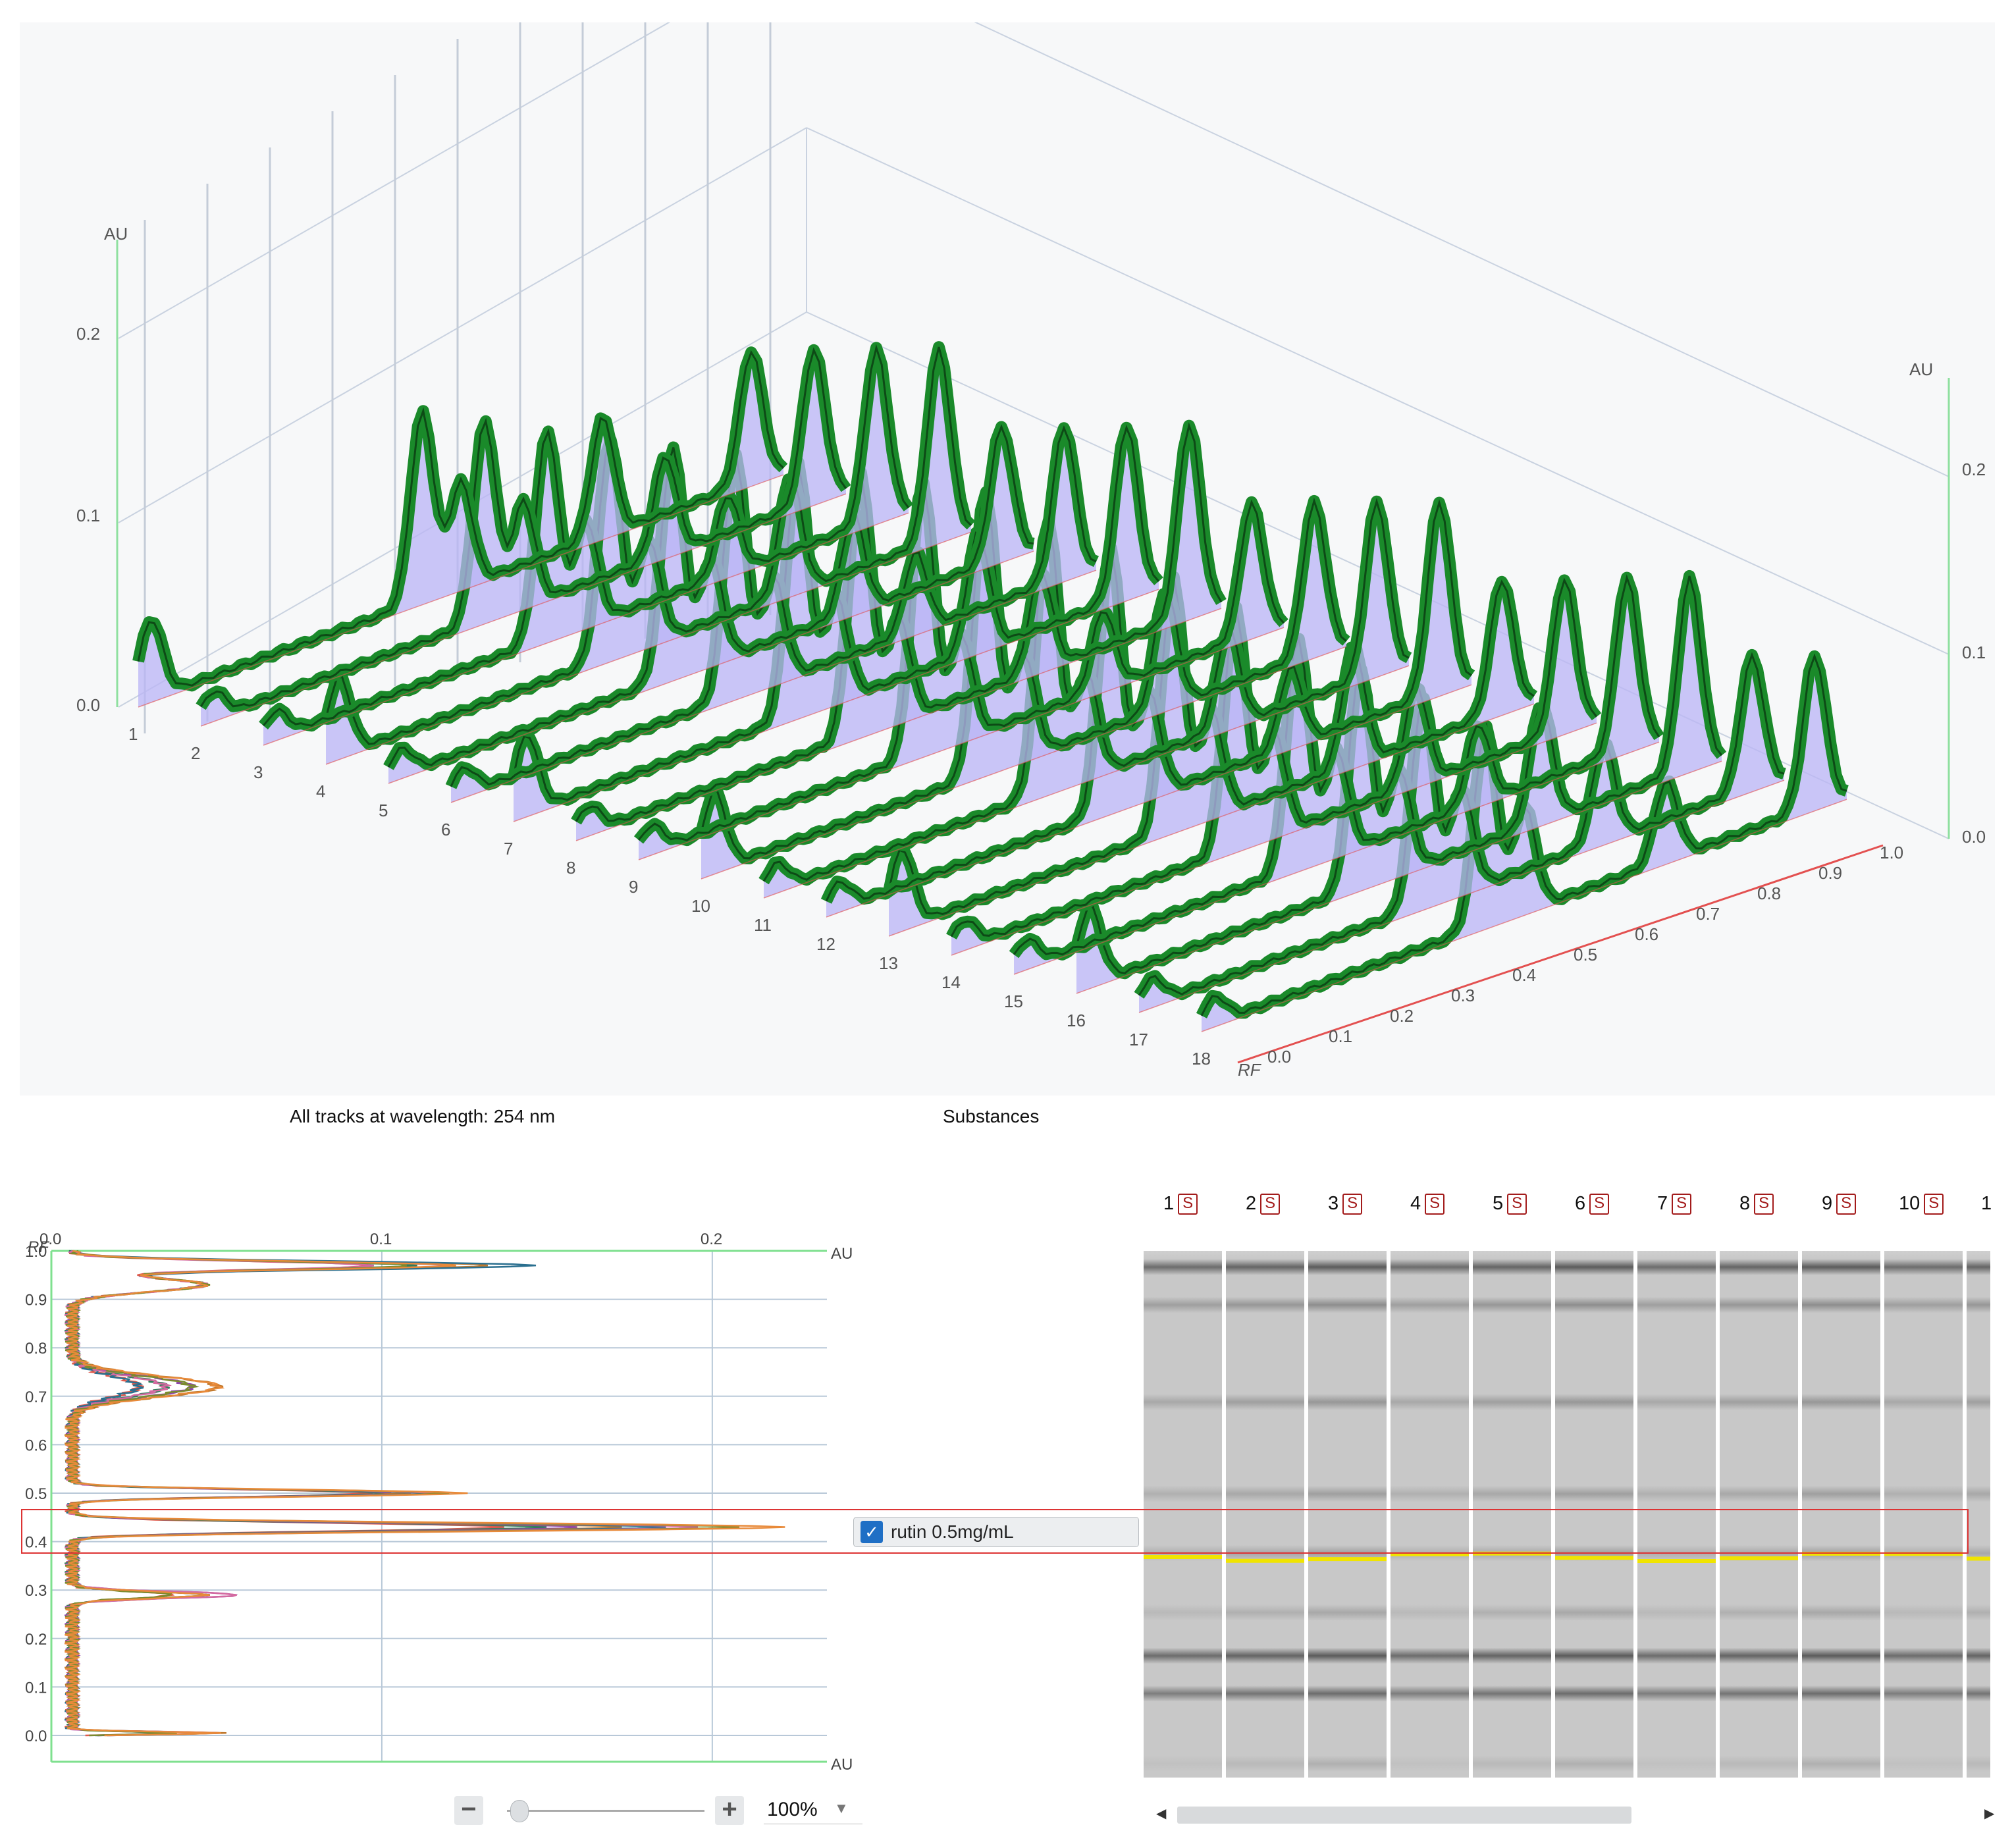  Describe the element at coordinates (1986, 1204) in the screenshot. I see `track-header: 1` at that location.